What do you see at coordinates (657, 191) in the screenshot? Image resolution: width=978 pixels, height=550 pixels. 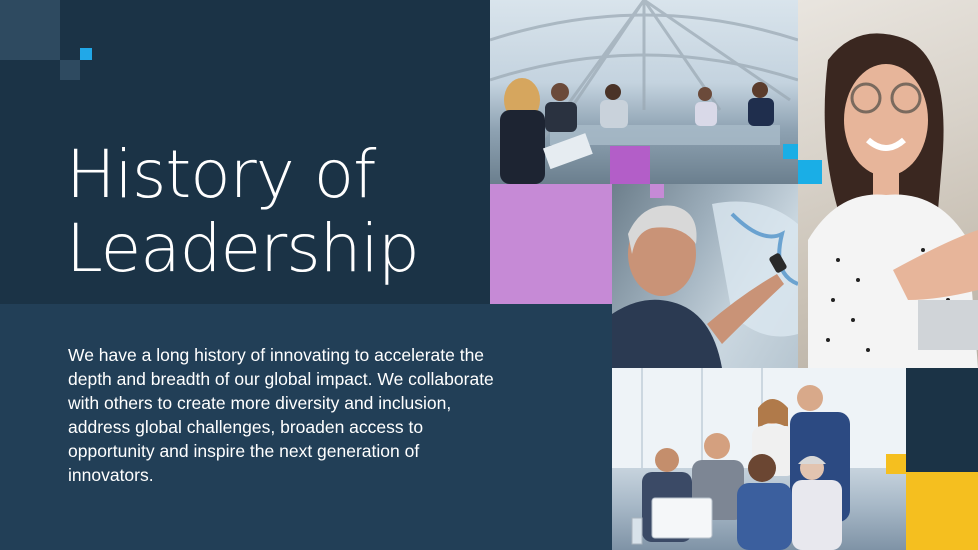 I see `decor-square-purple-small` at bounding box center [657, 191].